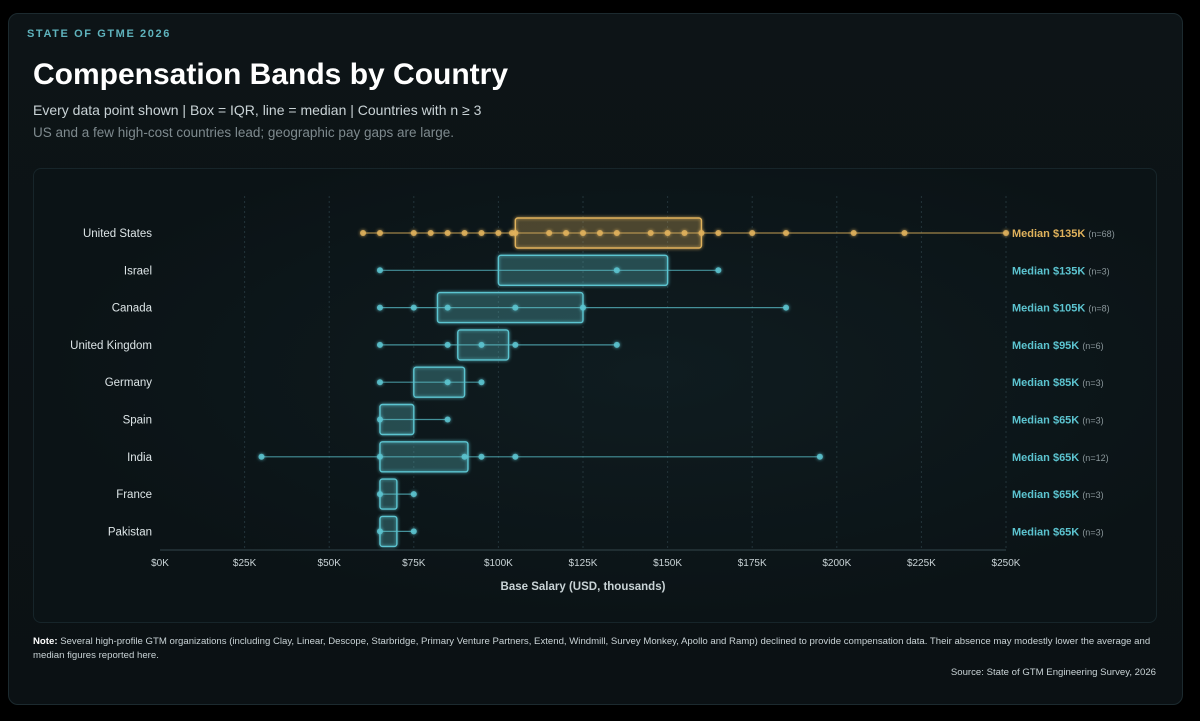  I want to click on eyebrow-label: STATE OF GTME 2026, so click(99, 34).